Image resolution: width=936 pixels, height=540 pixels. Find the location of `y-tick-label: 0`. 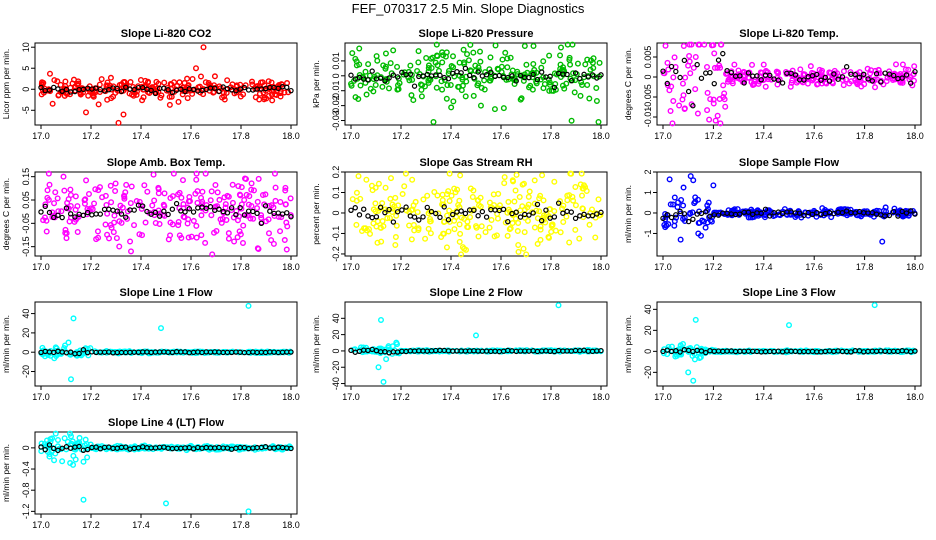

y-tick-label: 0 is located at coordinates (26, 352).